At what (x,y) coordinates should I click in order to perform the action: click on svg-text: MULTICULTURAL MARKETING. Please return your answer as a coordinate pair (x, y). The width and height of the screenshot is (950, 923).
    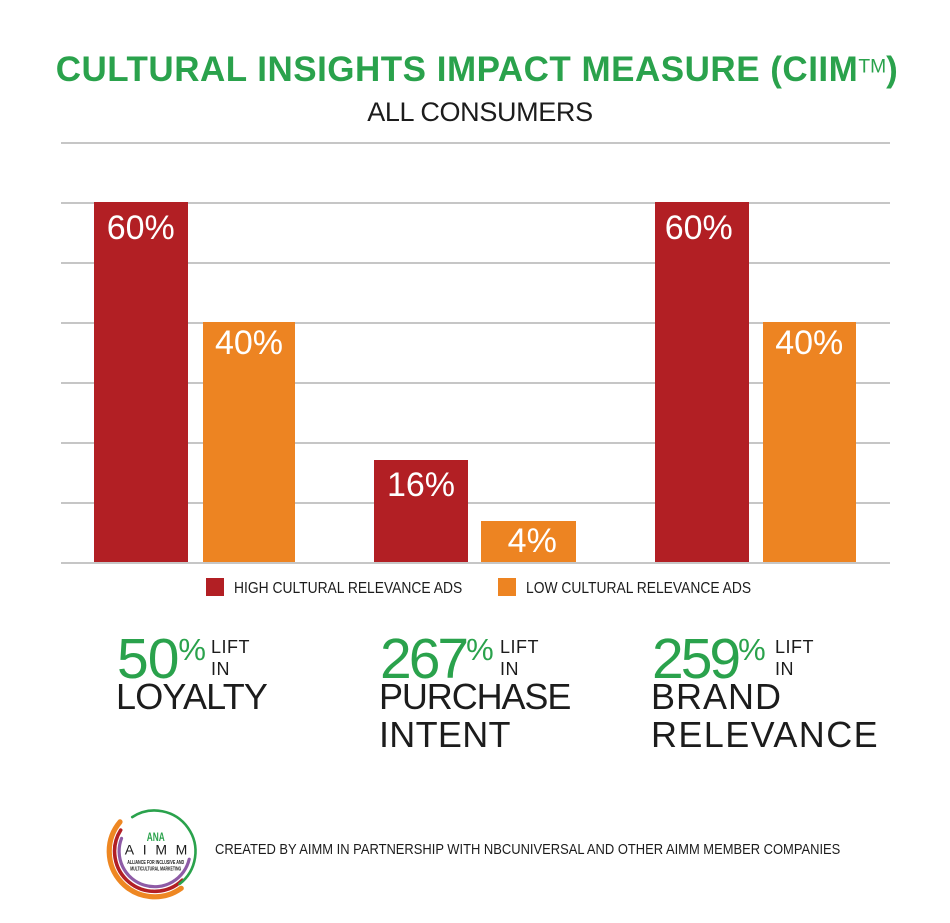
    Looking at the image, I should click on (155, 870).